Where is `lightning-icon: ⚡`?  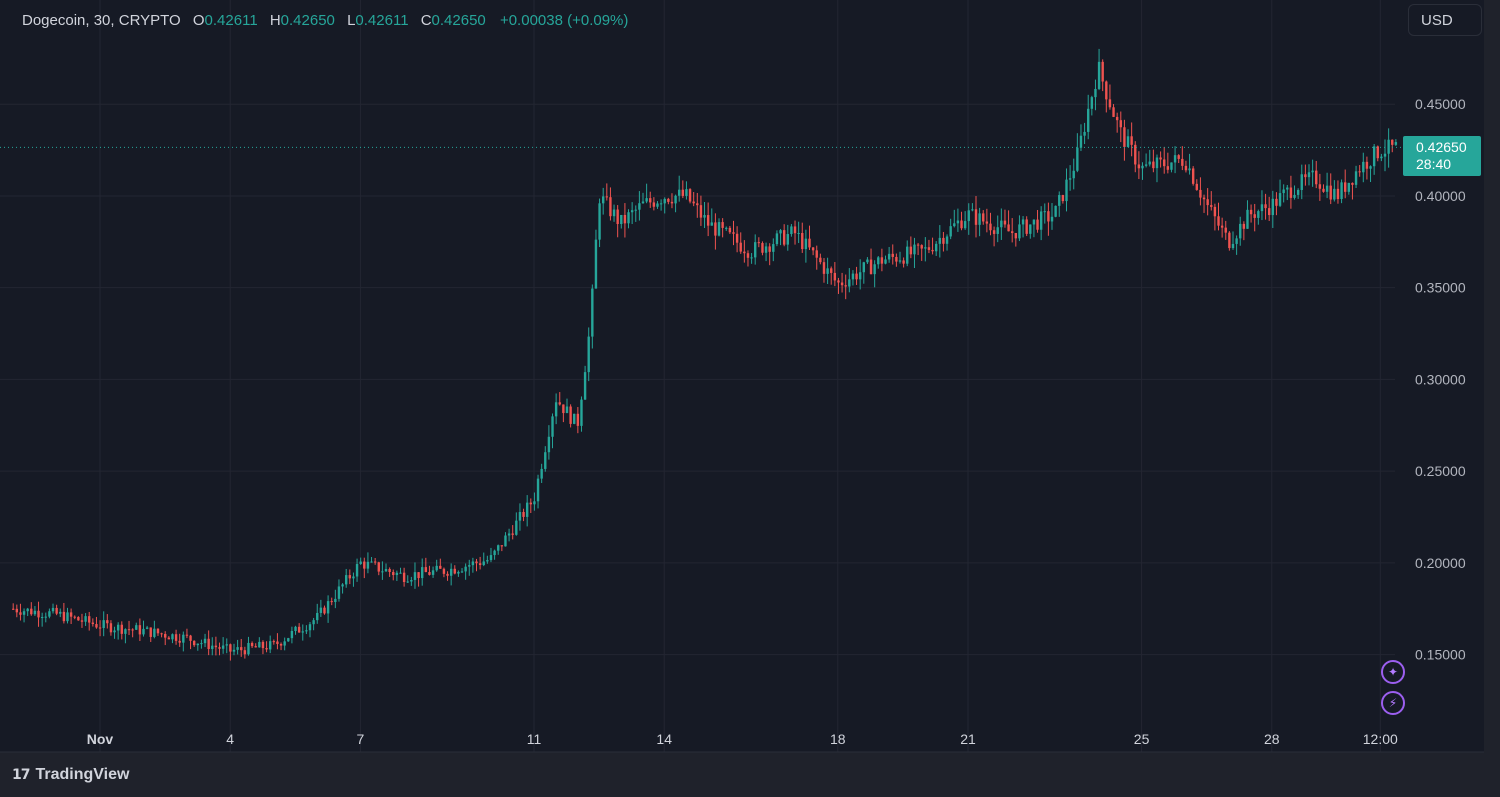
lightning-icon: ⚡ is located at coordinates (1393, 703).